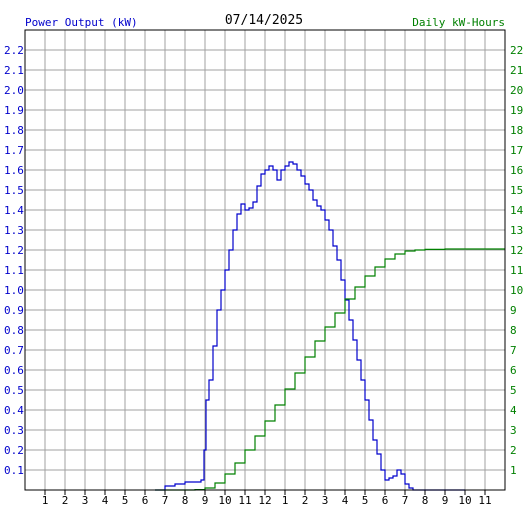 The width and height of the screenshot is (527, 510). What do you see at coordinates (516, 290) in the screenshot?
I see `right-y-tick-label: 10` at bounding box center [516, 290].